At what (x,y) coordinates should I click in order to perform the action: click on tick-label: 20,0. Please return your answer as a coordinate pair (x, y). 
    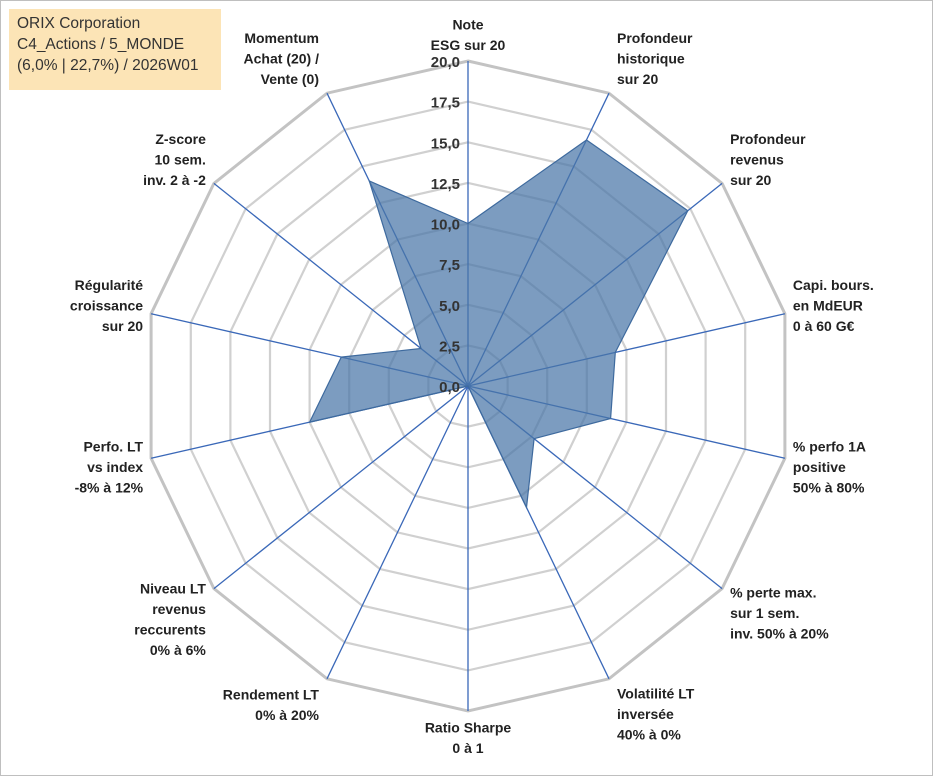
    Looking at the image, I should click on (445, 62).